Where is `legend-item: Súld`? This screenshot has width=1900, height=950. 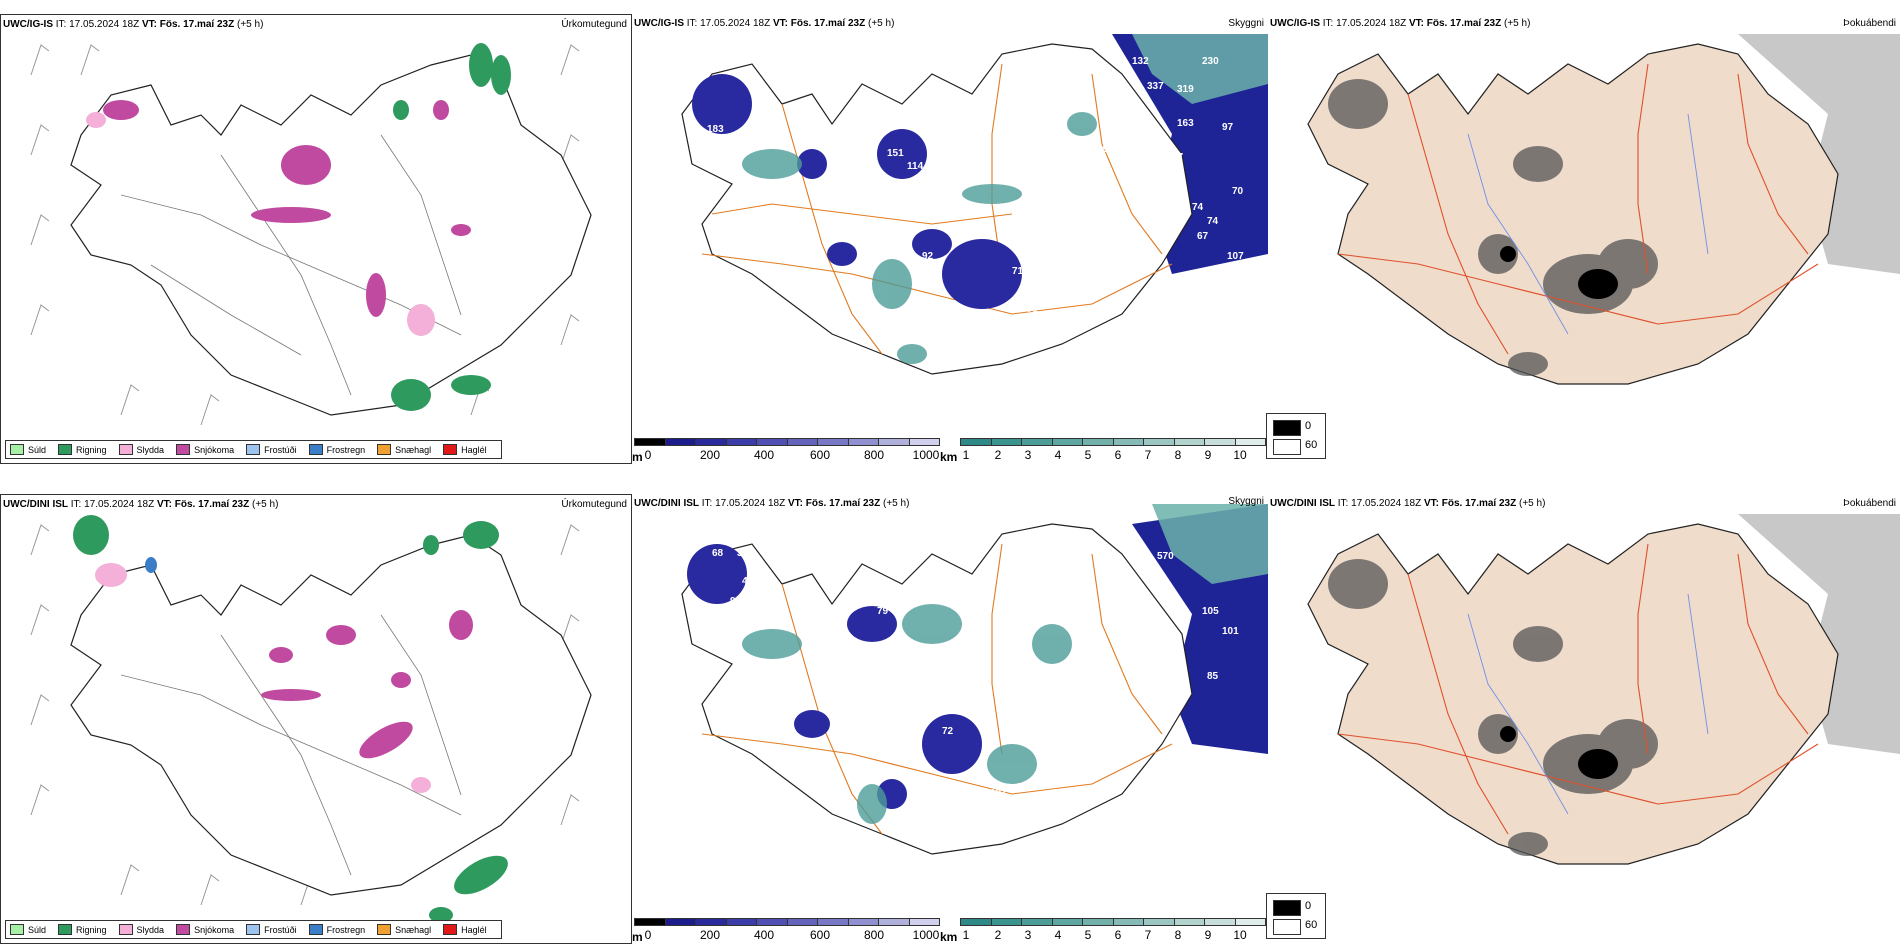 legend-item: Súld is located at coordinates (28, 449).